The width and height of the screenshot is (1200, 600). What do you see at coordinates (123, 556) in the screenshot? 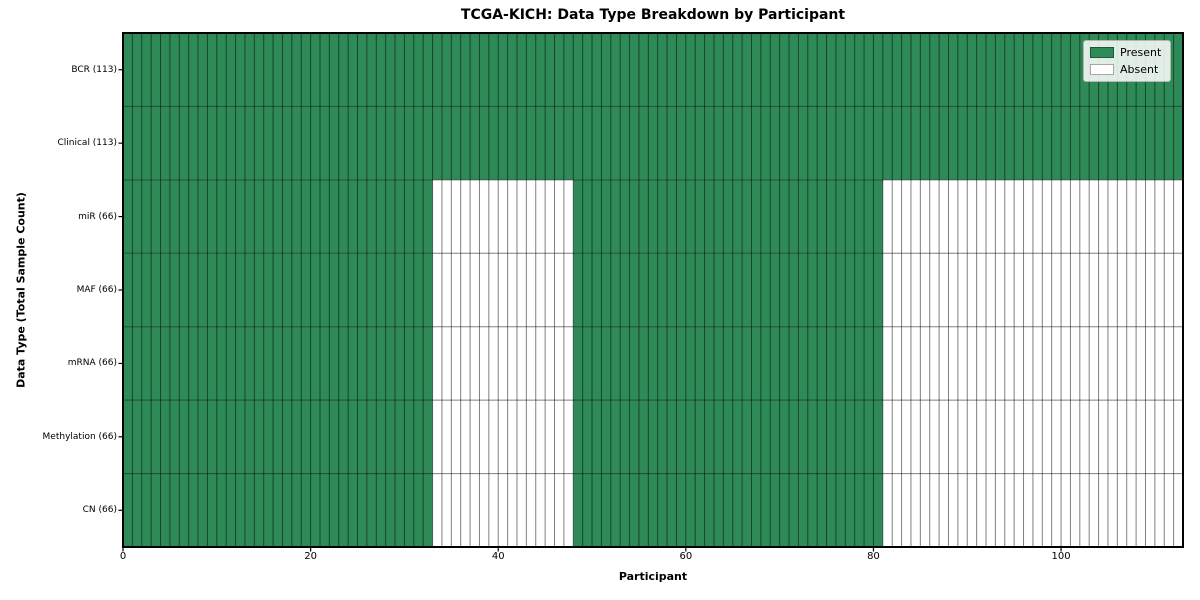
I see `x-tick-label: 0` at bounding box center [123, 556].